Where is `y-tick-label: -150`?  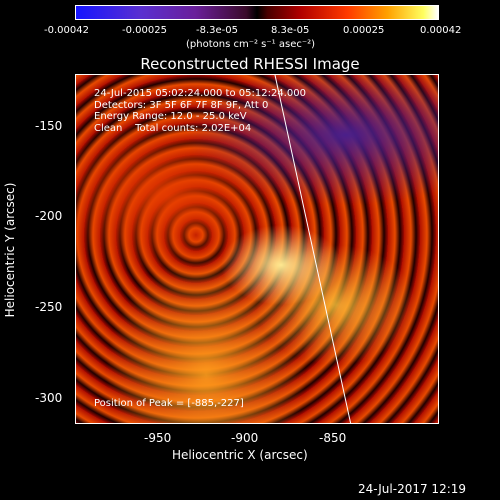 y-tick-label: -150 is located at coordinates (49, 126).